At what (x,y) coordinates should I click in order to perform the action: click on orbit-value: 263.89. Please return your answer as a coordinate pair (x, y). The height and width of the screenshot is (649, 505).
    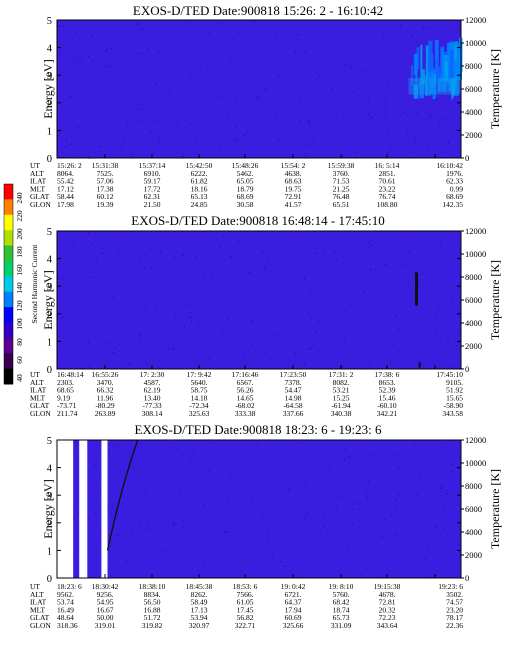
    Looking at the image, I should click on (105, 413).